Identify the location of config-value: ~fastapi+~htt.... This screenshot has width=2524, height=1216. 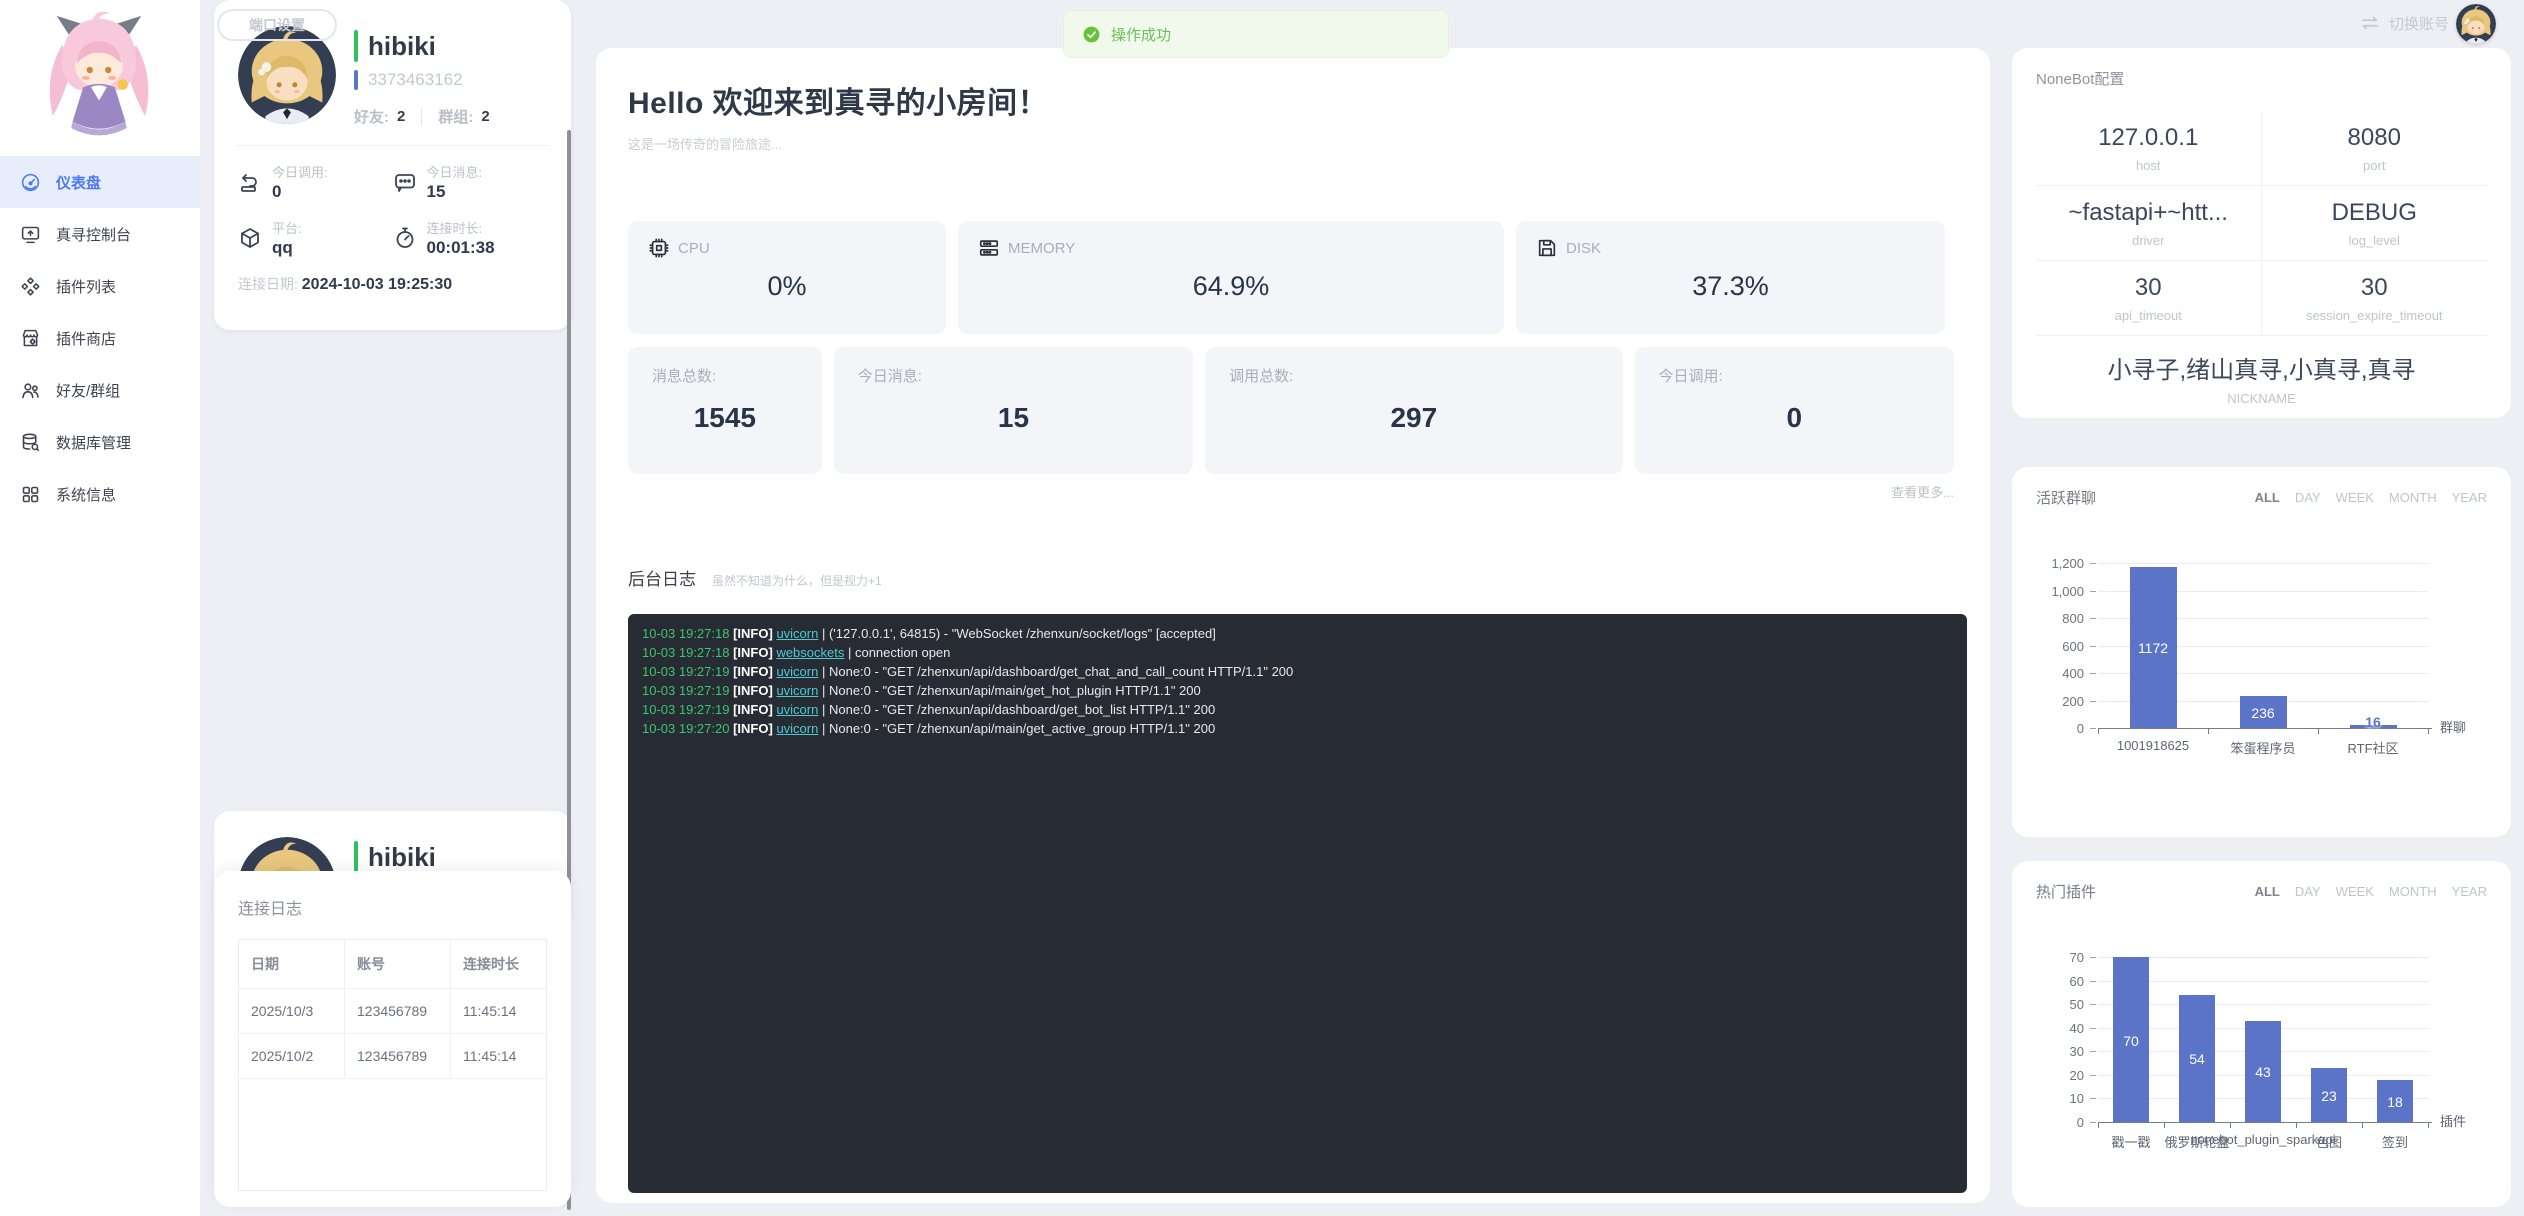
(2148, 212).